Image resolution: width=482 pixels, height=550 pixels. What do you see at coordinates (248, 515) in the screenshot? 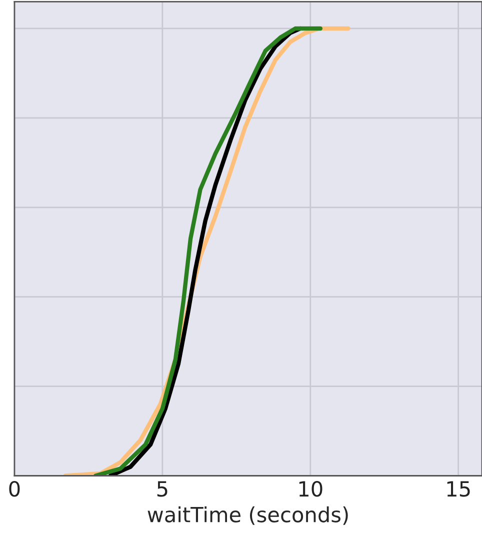
I see `x-axis-title: waitTime (seconds)` at bounding box center [248, 515].